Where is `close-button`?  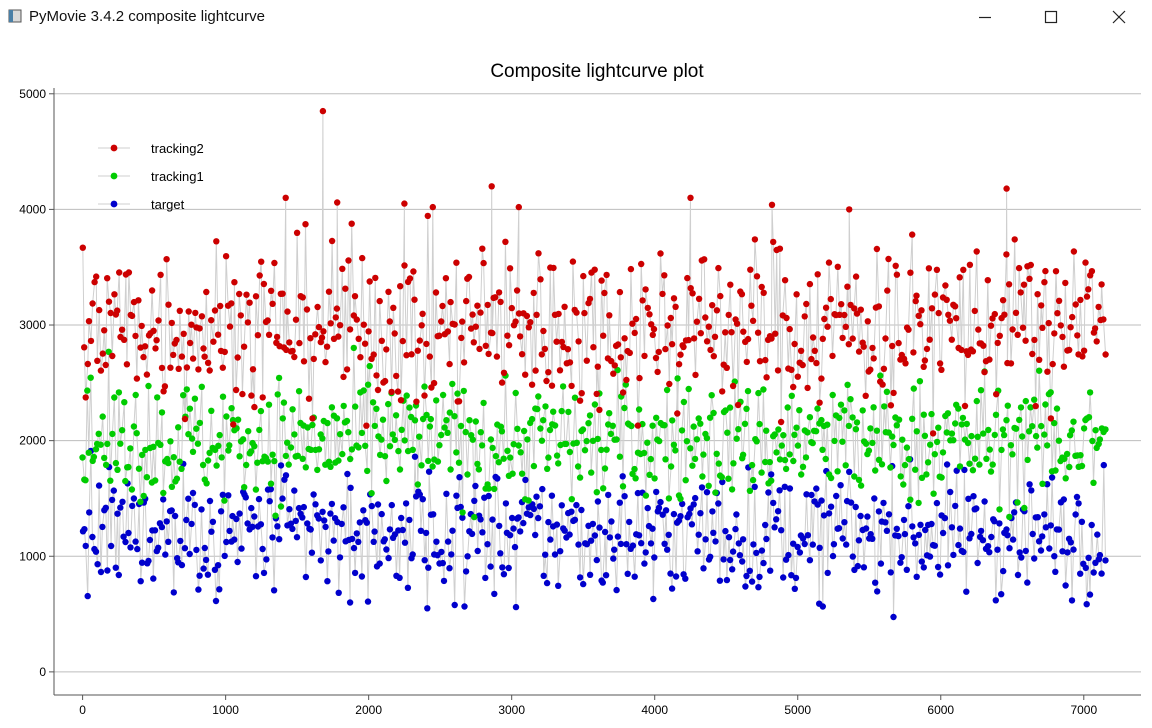 close-button is located at coordinates (1119, 17).